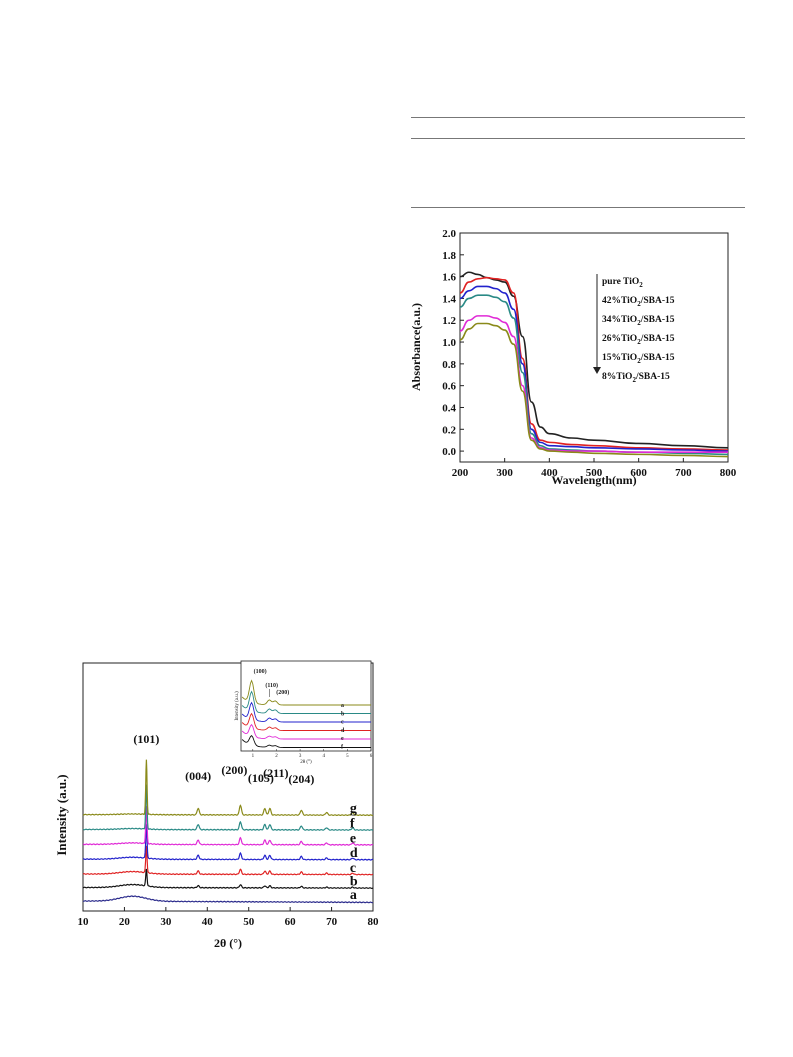 The height and width of the screenshot is (1057, 793). Describe the element at coordinates (449, 387) in the screenshot. I see `uv-y-tick-label: 0.6` at that location.